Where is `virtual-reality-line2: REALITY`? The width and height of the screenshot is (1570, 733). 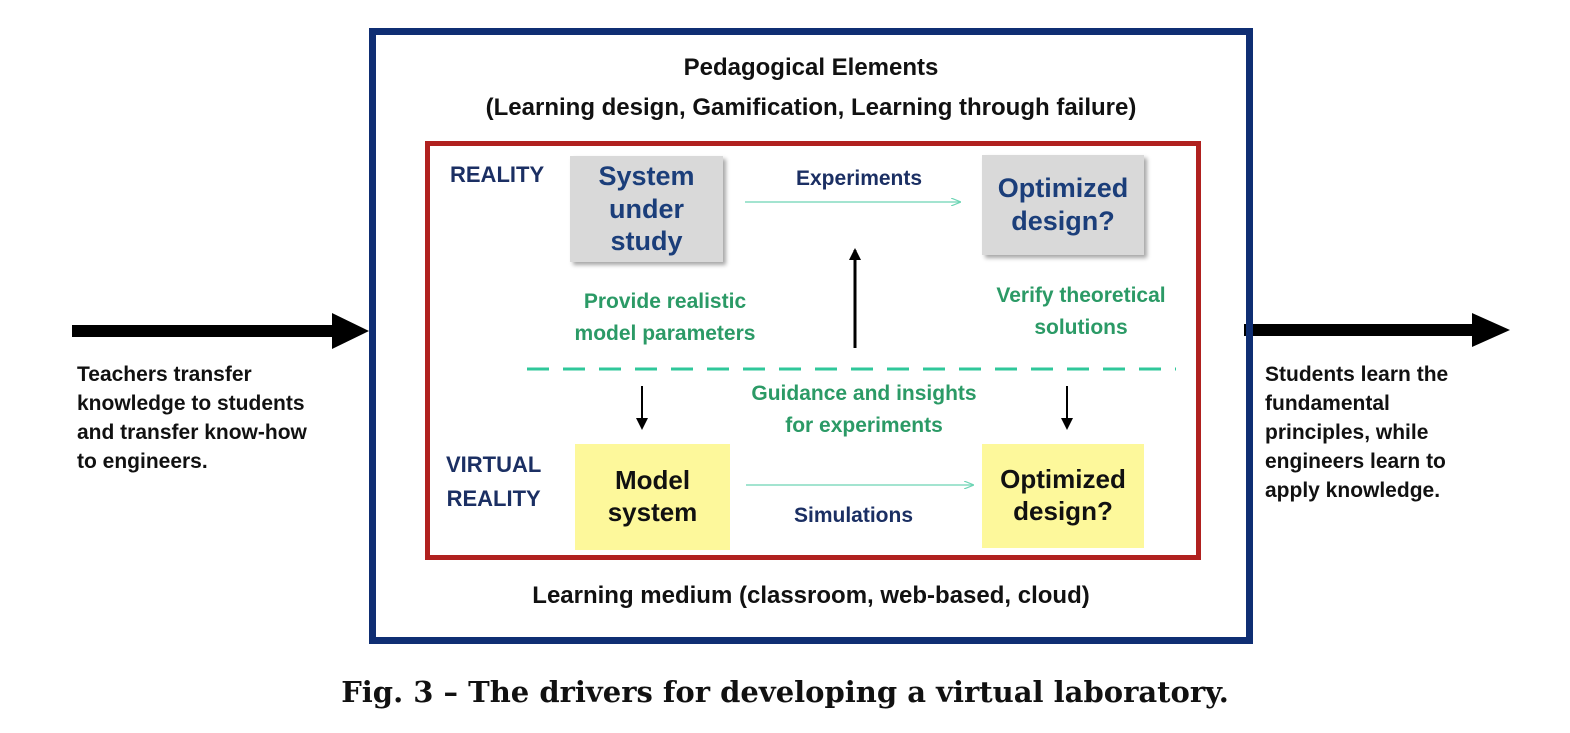 virtual-reality-line2: REALITY is located at coordinates (493, 498).